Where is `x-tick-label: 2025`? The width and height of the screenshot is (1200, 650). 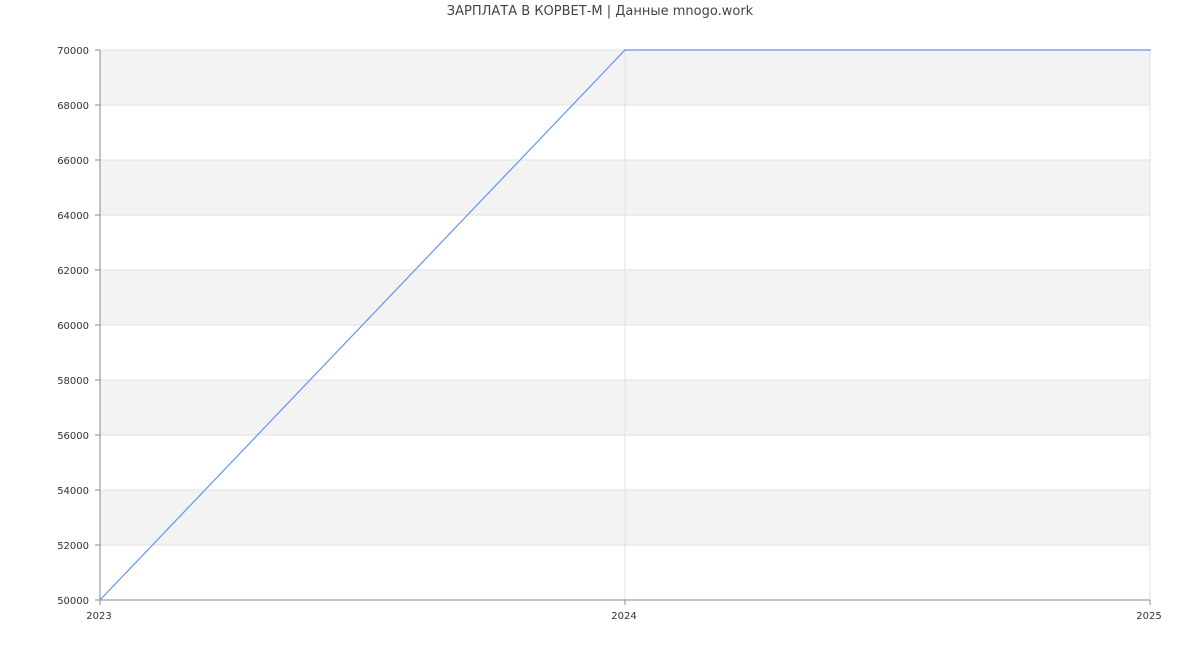 x-tick-label: 2025 is located at coordinates (1148, 616).